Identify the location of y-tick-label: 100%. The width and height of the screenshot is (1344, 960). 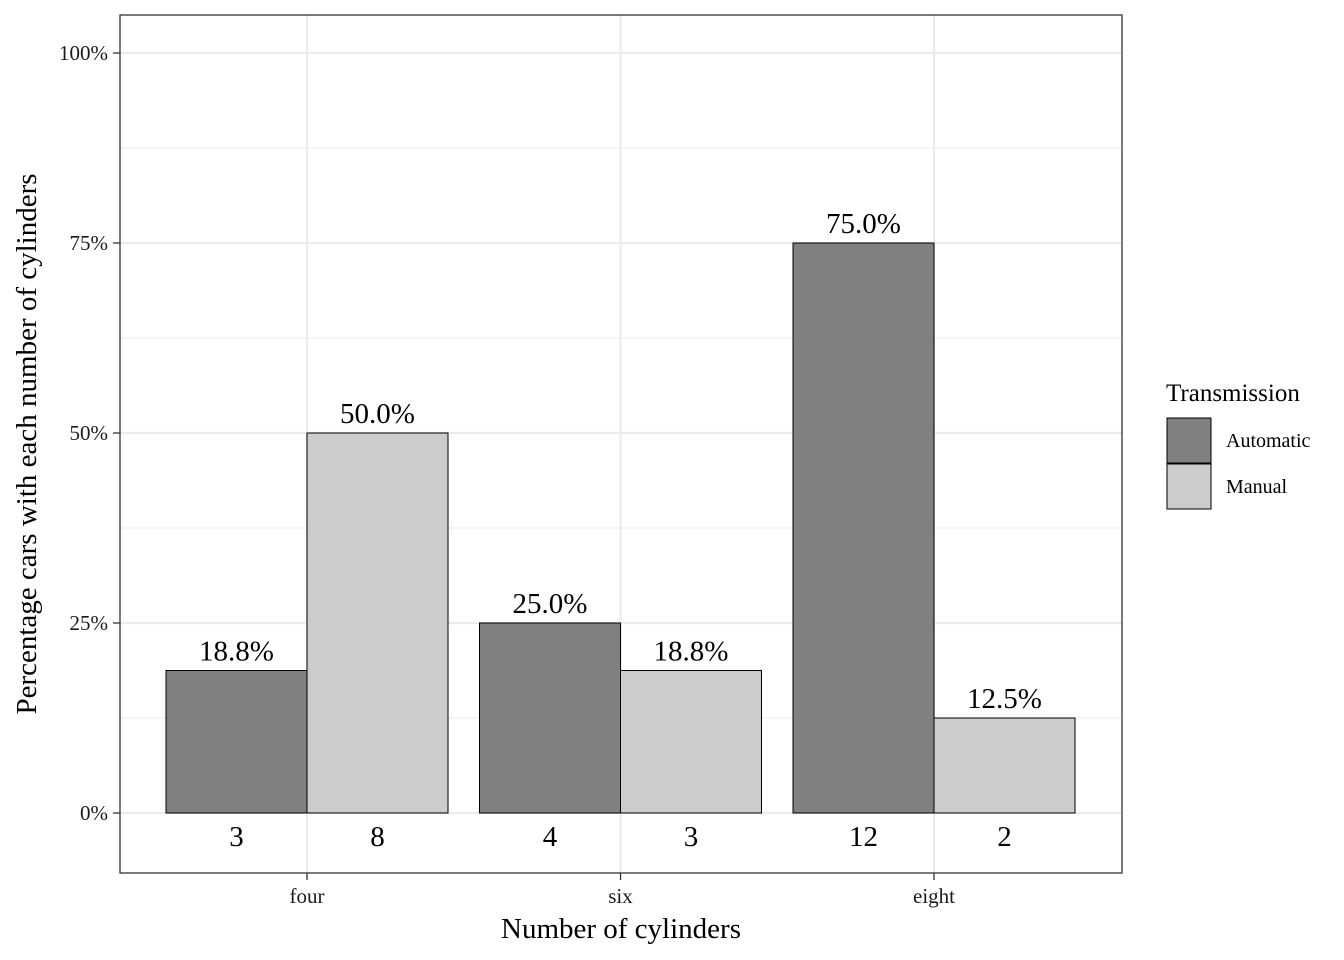
(83, 53).